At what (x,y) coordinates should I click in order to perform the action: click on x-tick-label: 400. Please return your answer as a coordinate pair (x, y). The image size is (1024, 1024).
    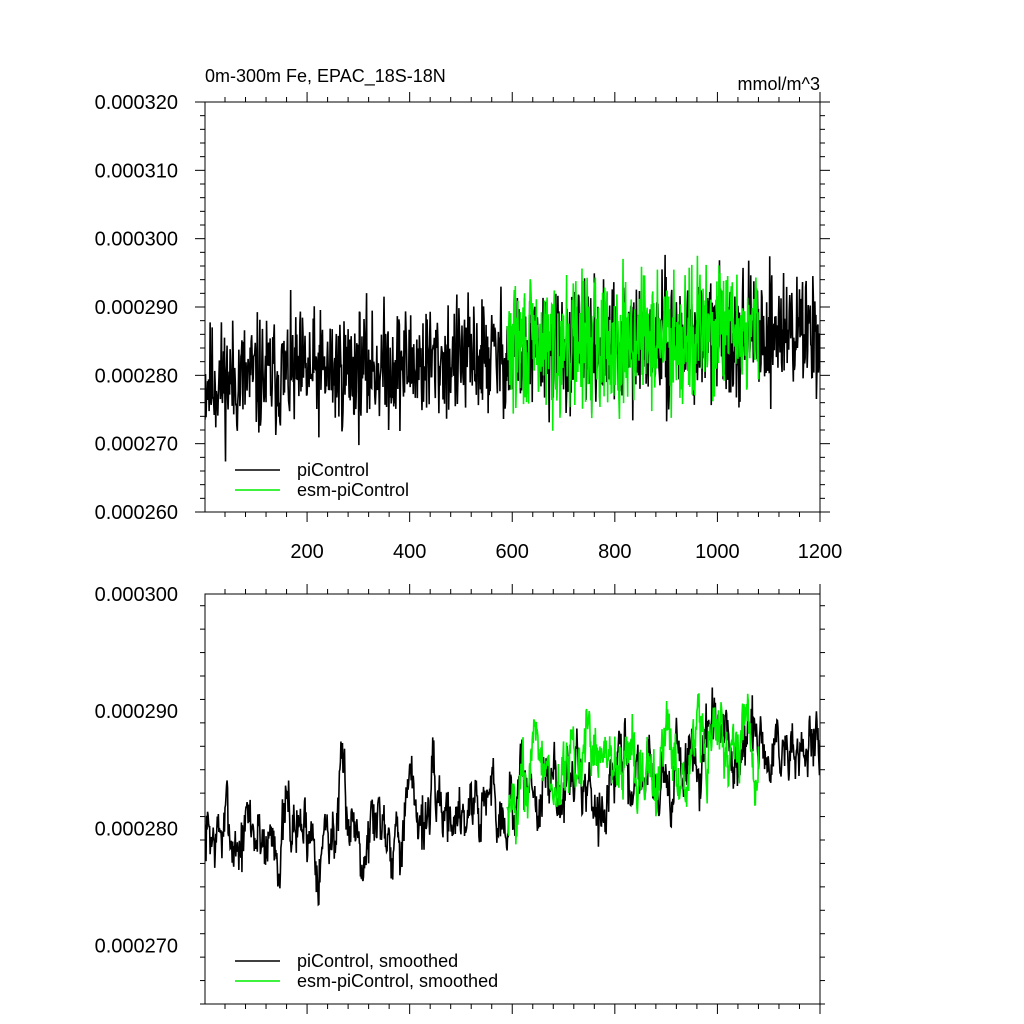
    Looking at the image, I should click on (409, 552).